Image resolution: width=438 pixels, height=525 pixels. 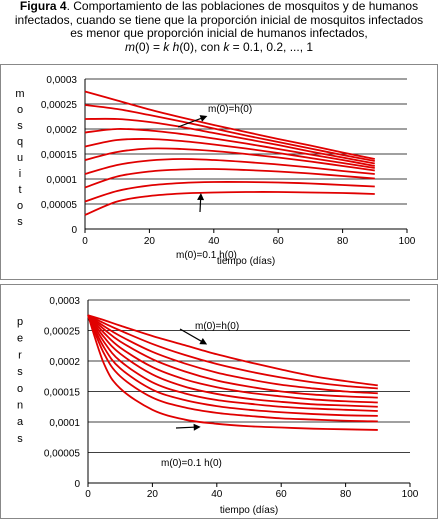 I want to click on personas-ytick-label: 0,00005, so click(x=62, y=454).